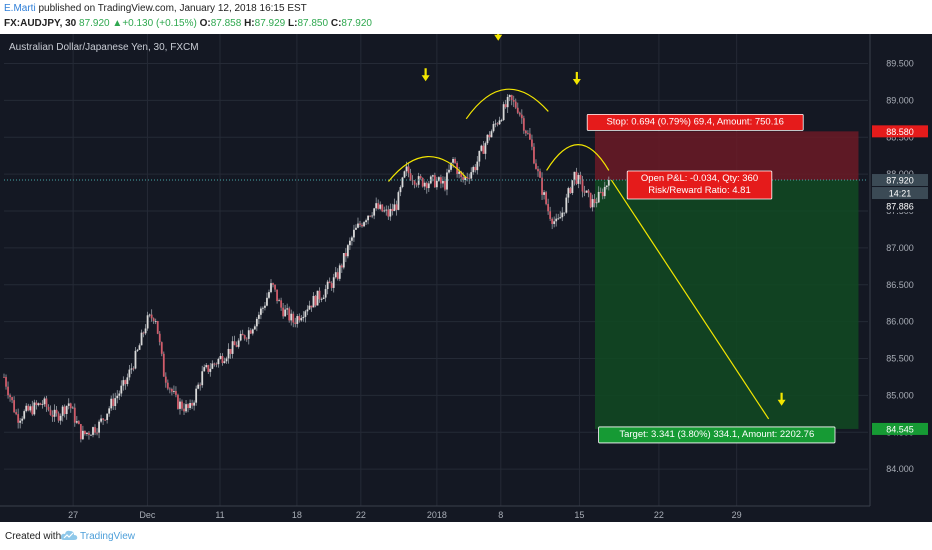 The image size is (932, 550). I want to click on close-label: C:, so click(336, 23).